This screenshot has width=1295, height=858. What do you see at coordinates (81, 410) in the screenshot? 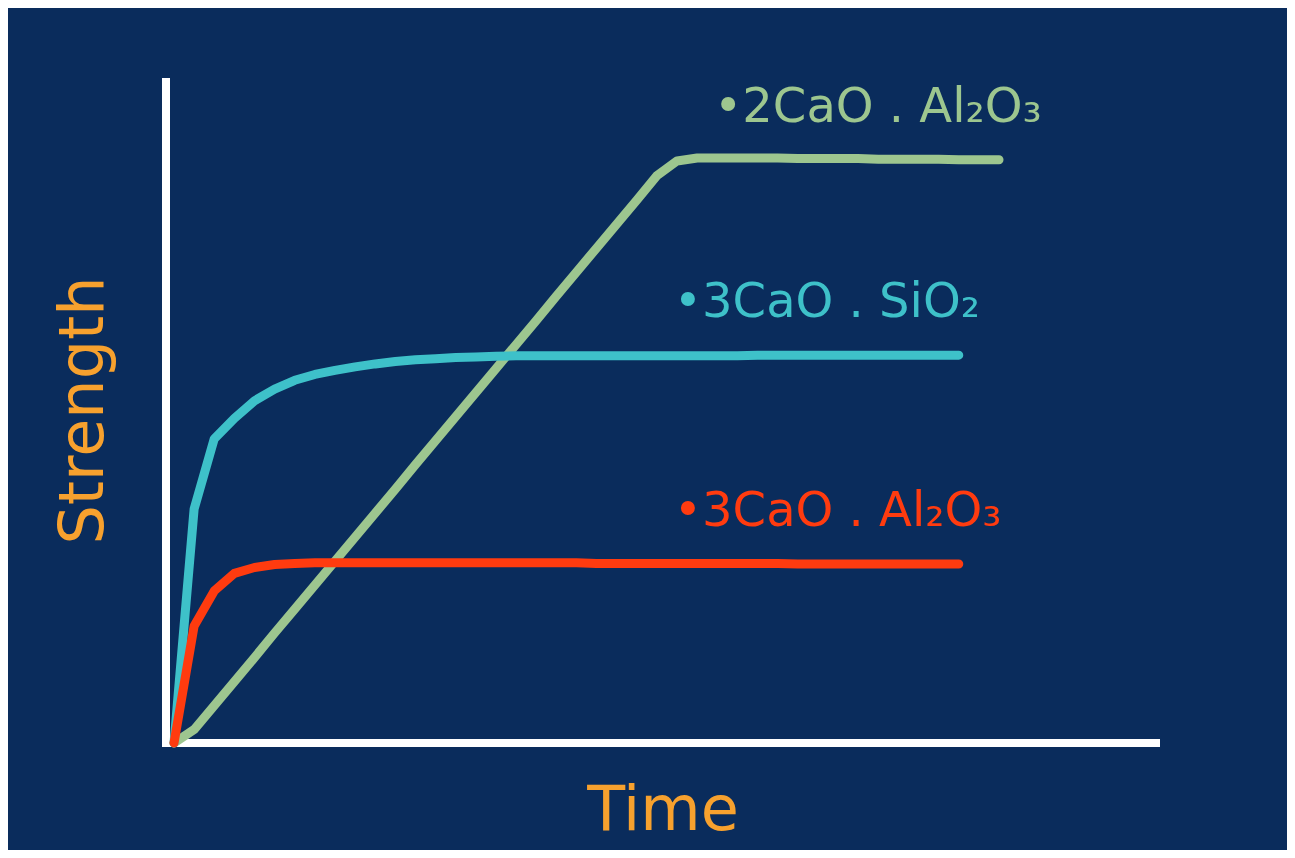
I see `y-axis-title: Strength` at bounding box center [81, 410].